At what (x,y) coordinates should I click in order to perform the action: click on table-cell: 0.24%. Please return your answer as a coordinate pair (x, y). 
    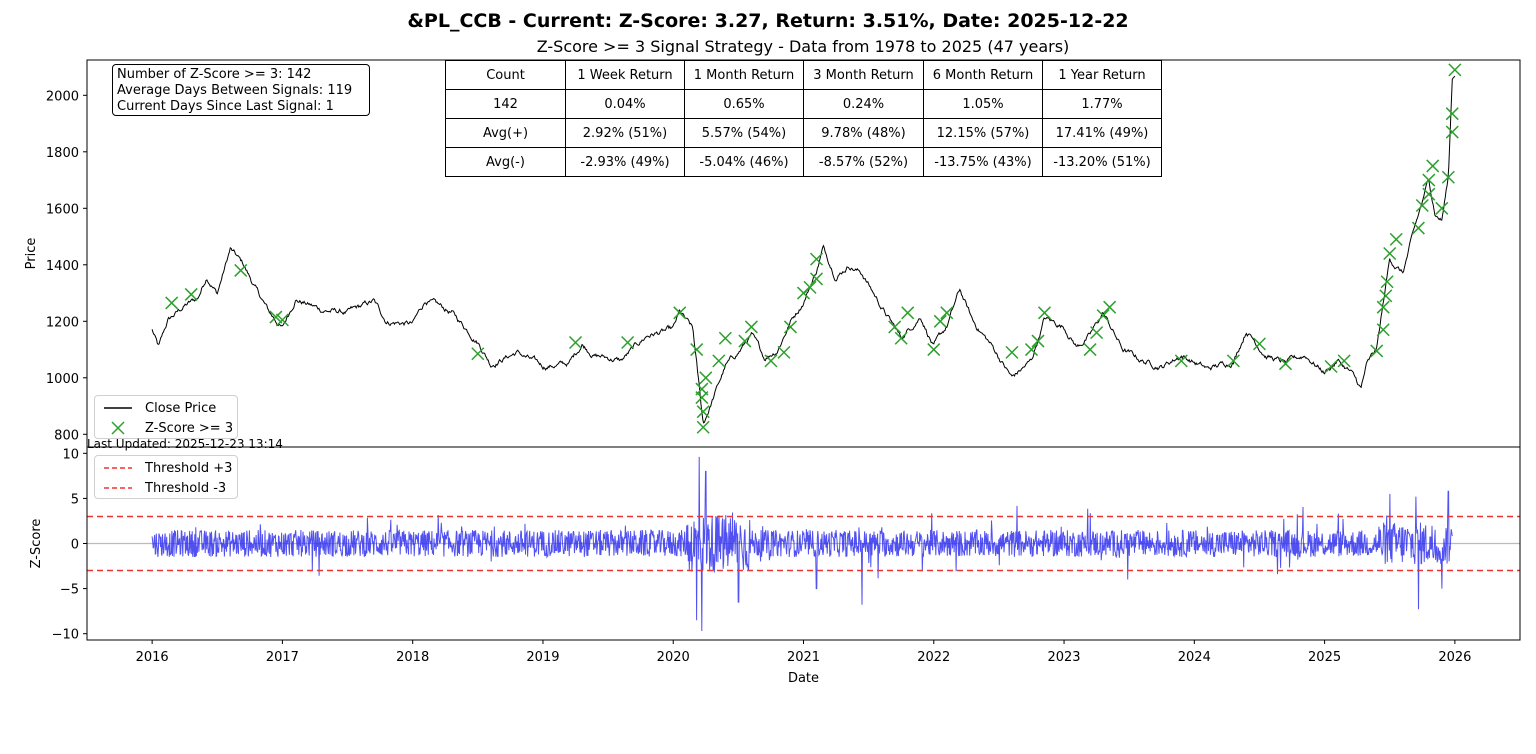
    Looking at the image, I should click on (863, 104).